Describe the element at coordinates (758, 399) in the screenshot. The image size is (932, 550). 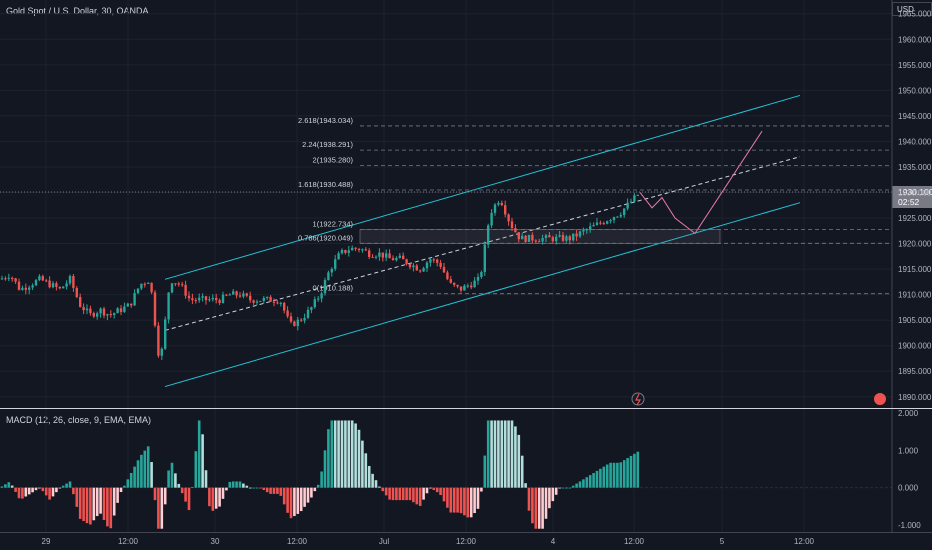
I see `icons` at that location.